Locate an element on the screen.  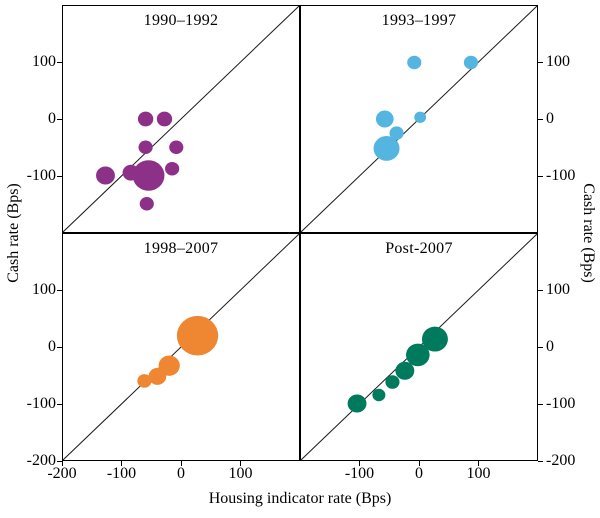
x-tick-label: -200 is located at coordinates (62, 473).